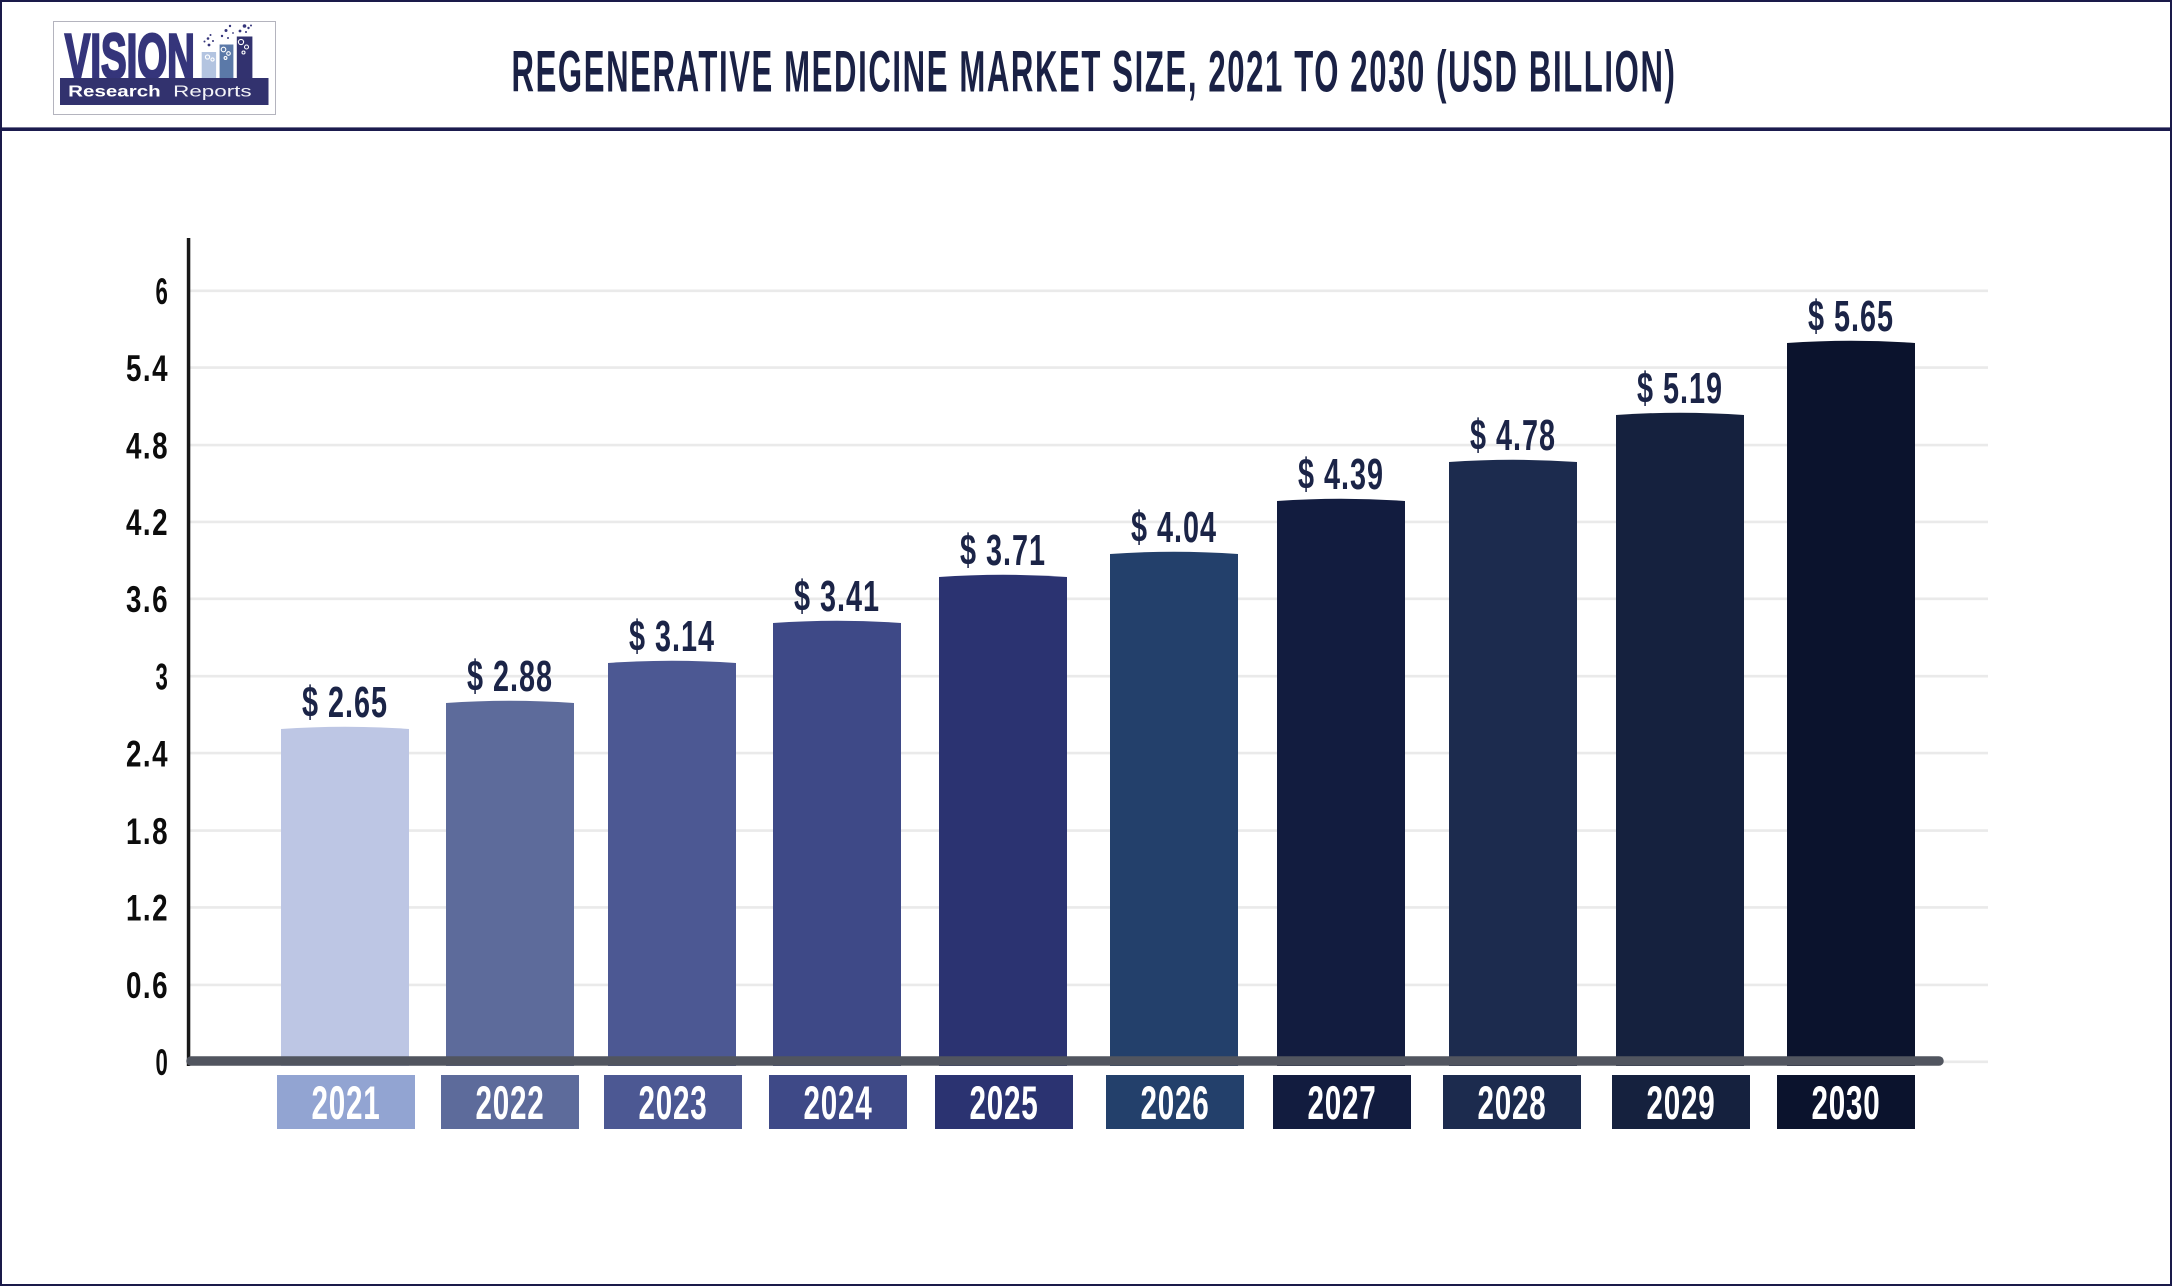 This screenshot has height=1286, width=2172. Describe the element at coordinates (1341, 474) in the screenshot. I see `svg-text: $ 4.39` at that location.